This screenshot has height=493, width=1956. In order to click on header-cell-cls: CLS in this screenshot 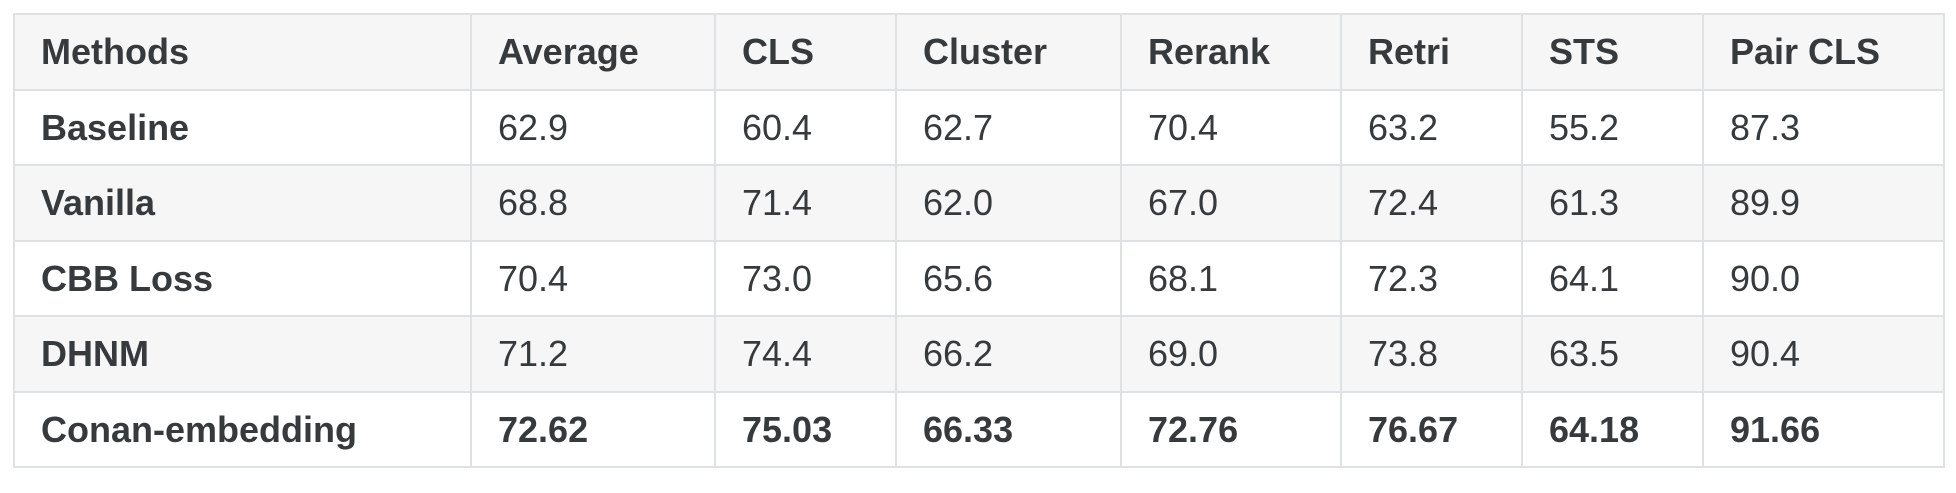, I will do `click(805, 52)`.